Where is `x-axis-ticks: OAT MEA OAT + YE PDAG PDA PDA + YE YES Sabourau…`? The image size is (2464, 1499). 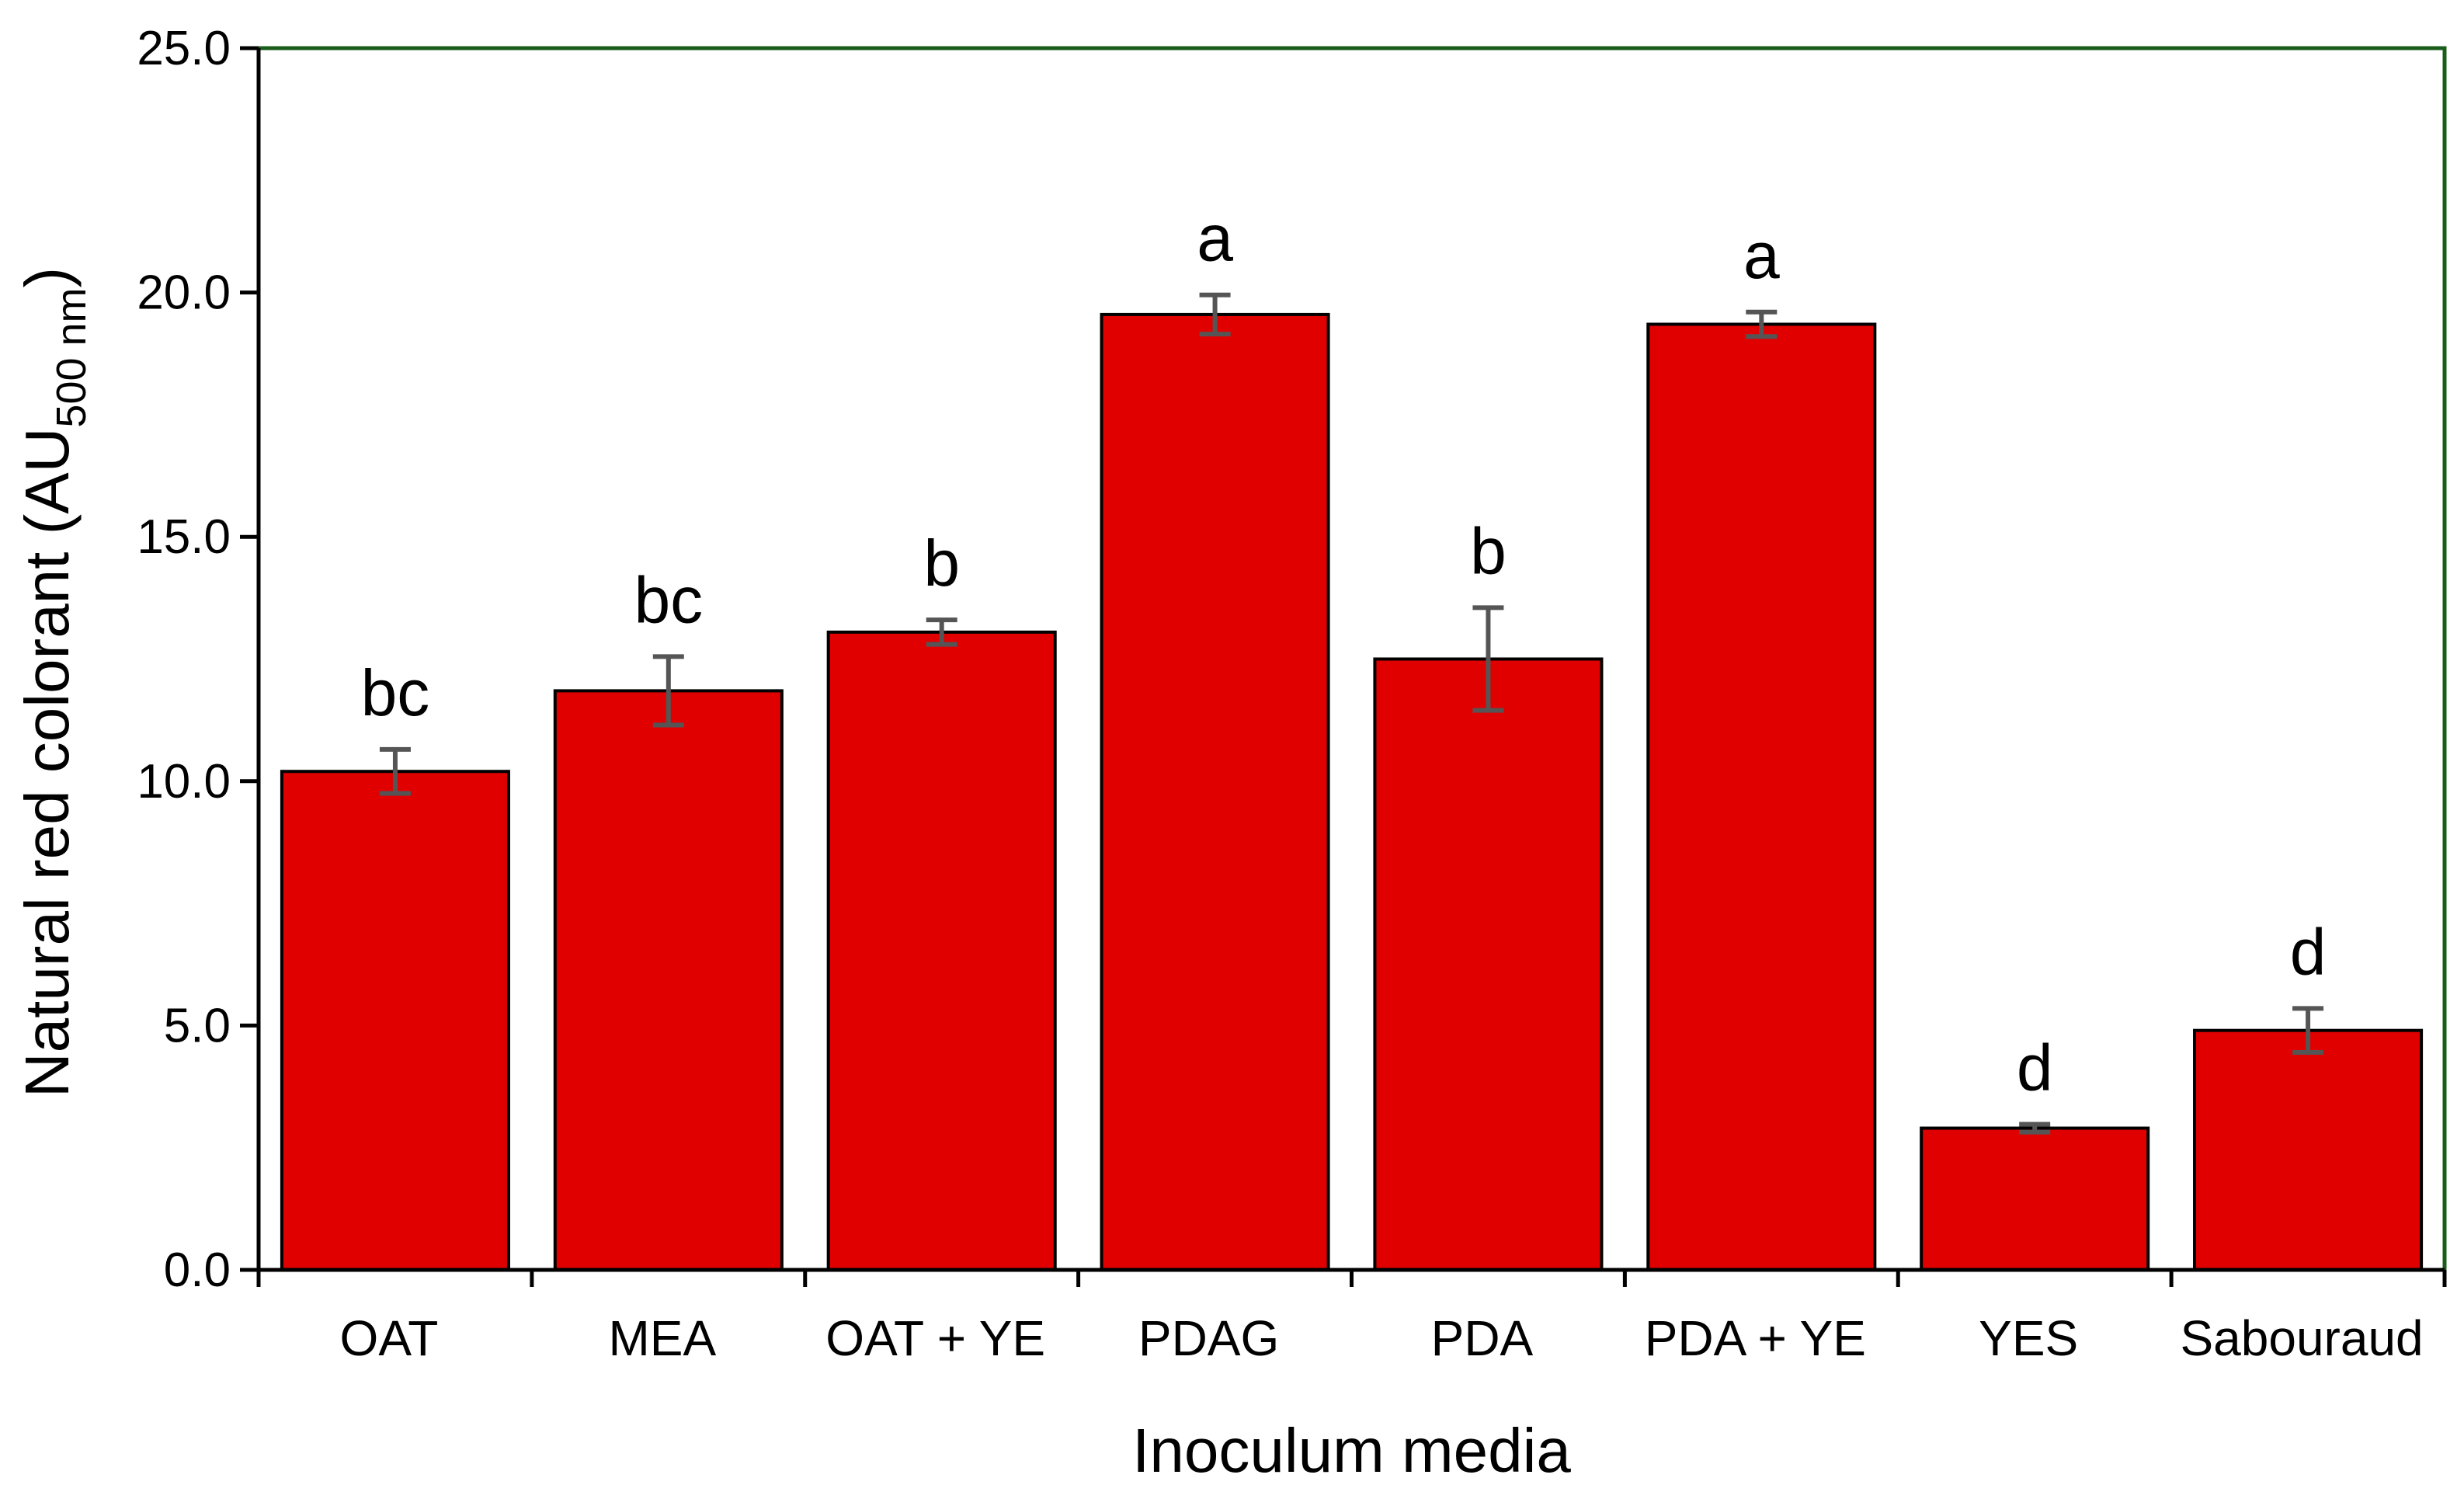 x-axis-ticks: OAT MEA OAT + YE PDAG PDA PDA + YE YES Sabourau… is located at coordinates (1352, 1318).